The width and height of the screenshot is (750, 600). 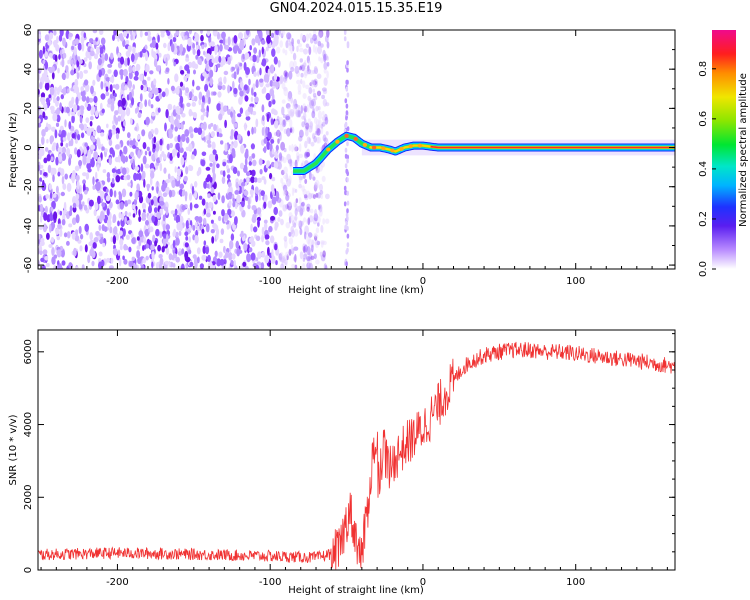 I want to click on ridge-core-red, so click(x=552, y=147).